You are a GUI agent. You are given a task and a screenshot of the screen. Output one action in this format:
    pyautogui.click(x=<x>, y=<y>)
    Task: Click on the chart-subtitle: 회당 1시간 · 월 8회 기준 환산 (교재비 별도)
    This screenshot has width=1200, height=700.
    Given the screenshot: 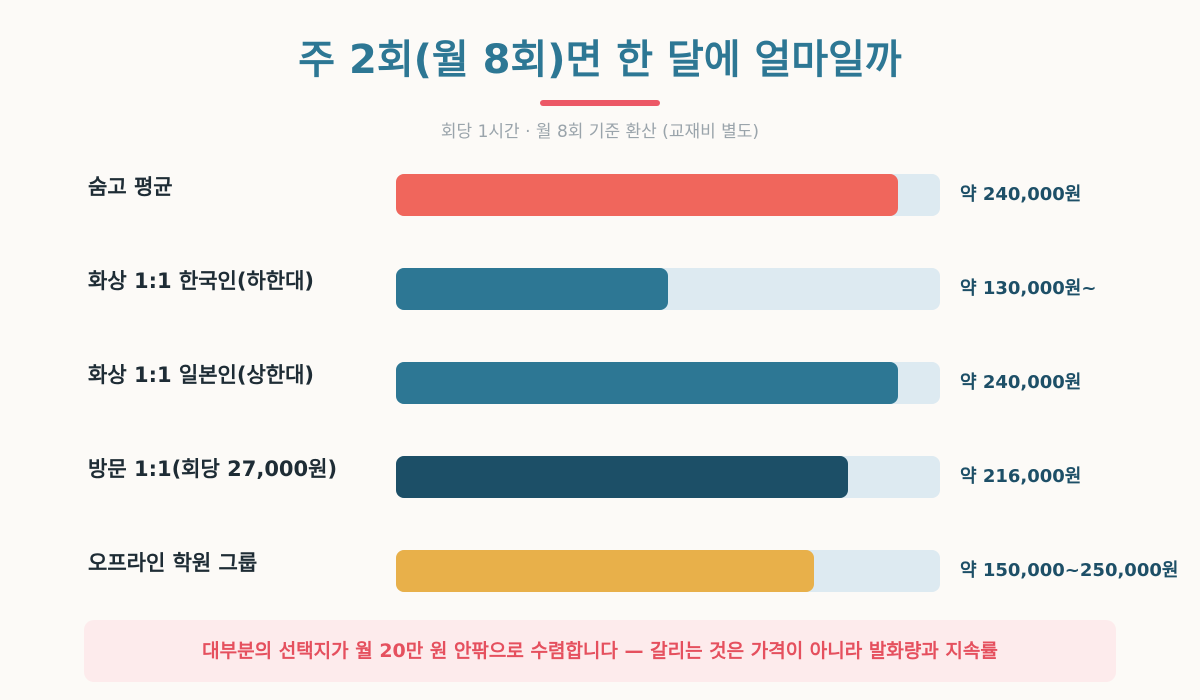 What is the action you would take?
    pyautogui.click(x=600, y=132)
    